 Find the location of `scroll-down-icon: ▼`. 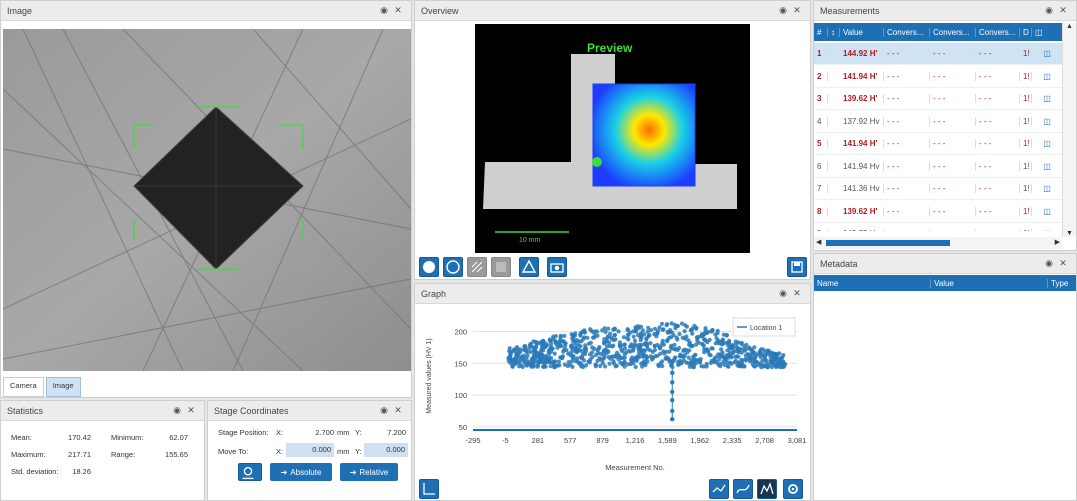

scroll-down-icon: ▼ is located at coordinates (1069, 233).